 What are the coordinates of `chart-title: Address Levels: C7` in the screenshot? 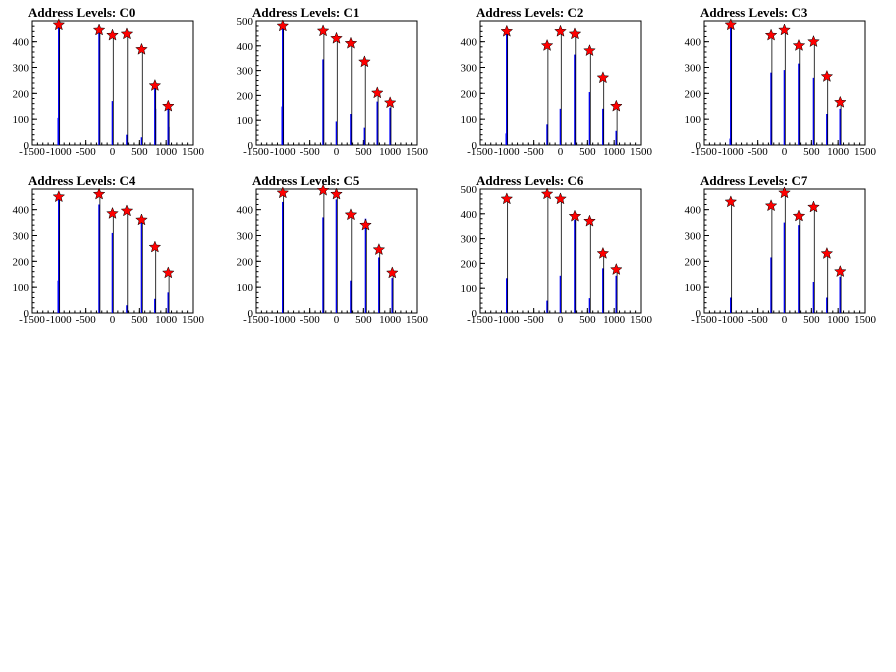 It's located at (754, 180).